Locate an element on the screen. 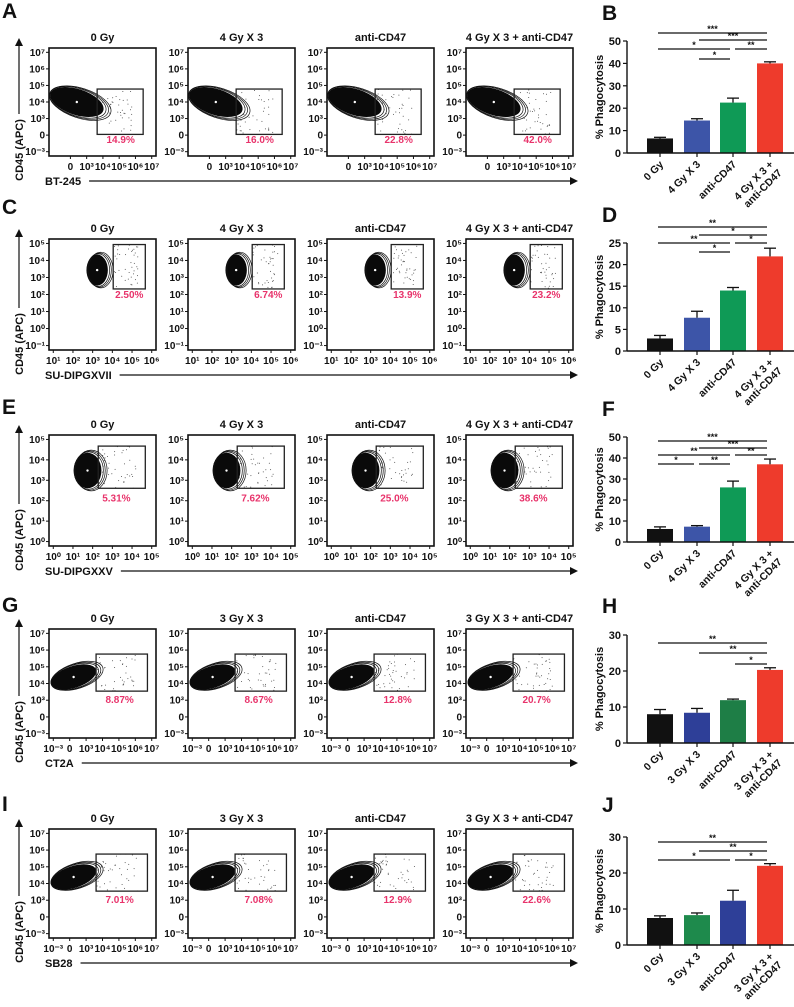 This screenshot has width=794, height=1007. x-tick-label: 10⁶ is located at coordinates (569, 361).